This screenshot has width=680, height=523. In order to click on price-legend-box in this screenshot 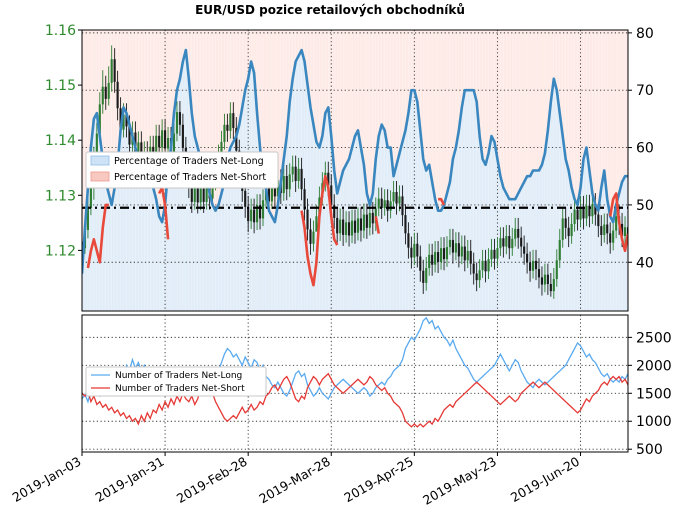, I will do `click(182, 170)`.